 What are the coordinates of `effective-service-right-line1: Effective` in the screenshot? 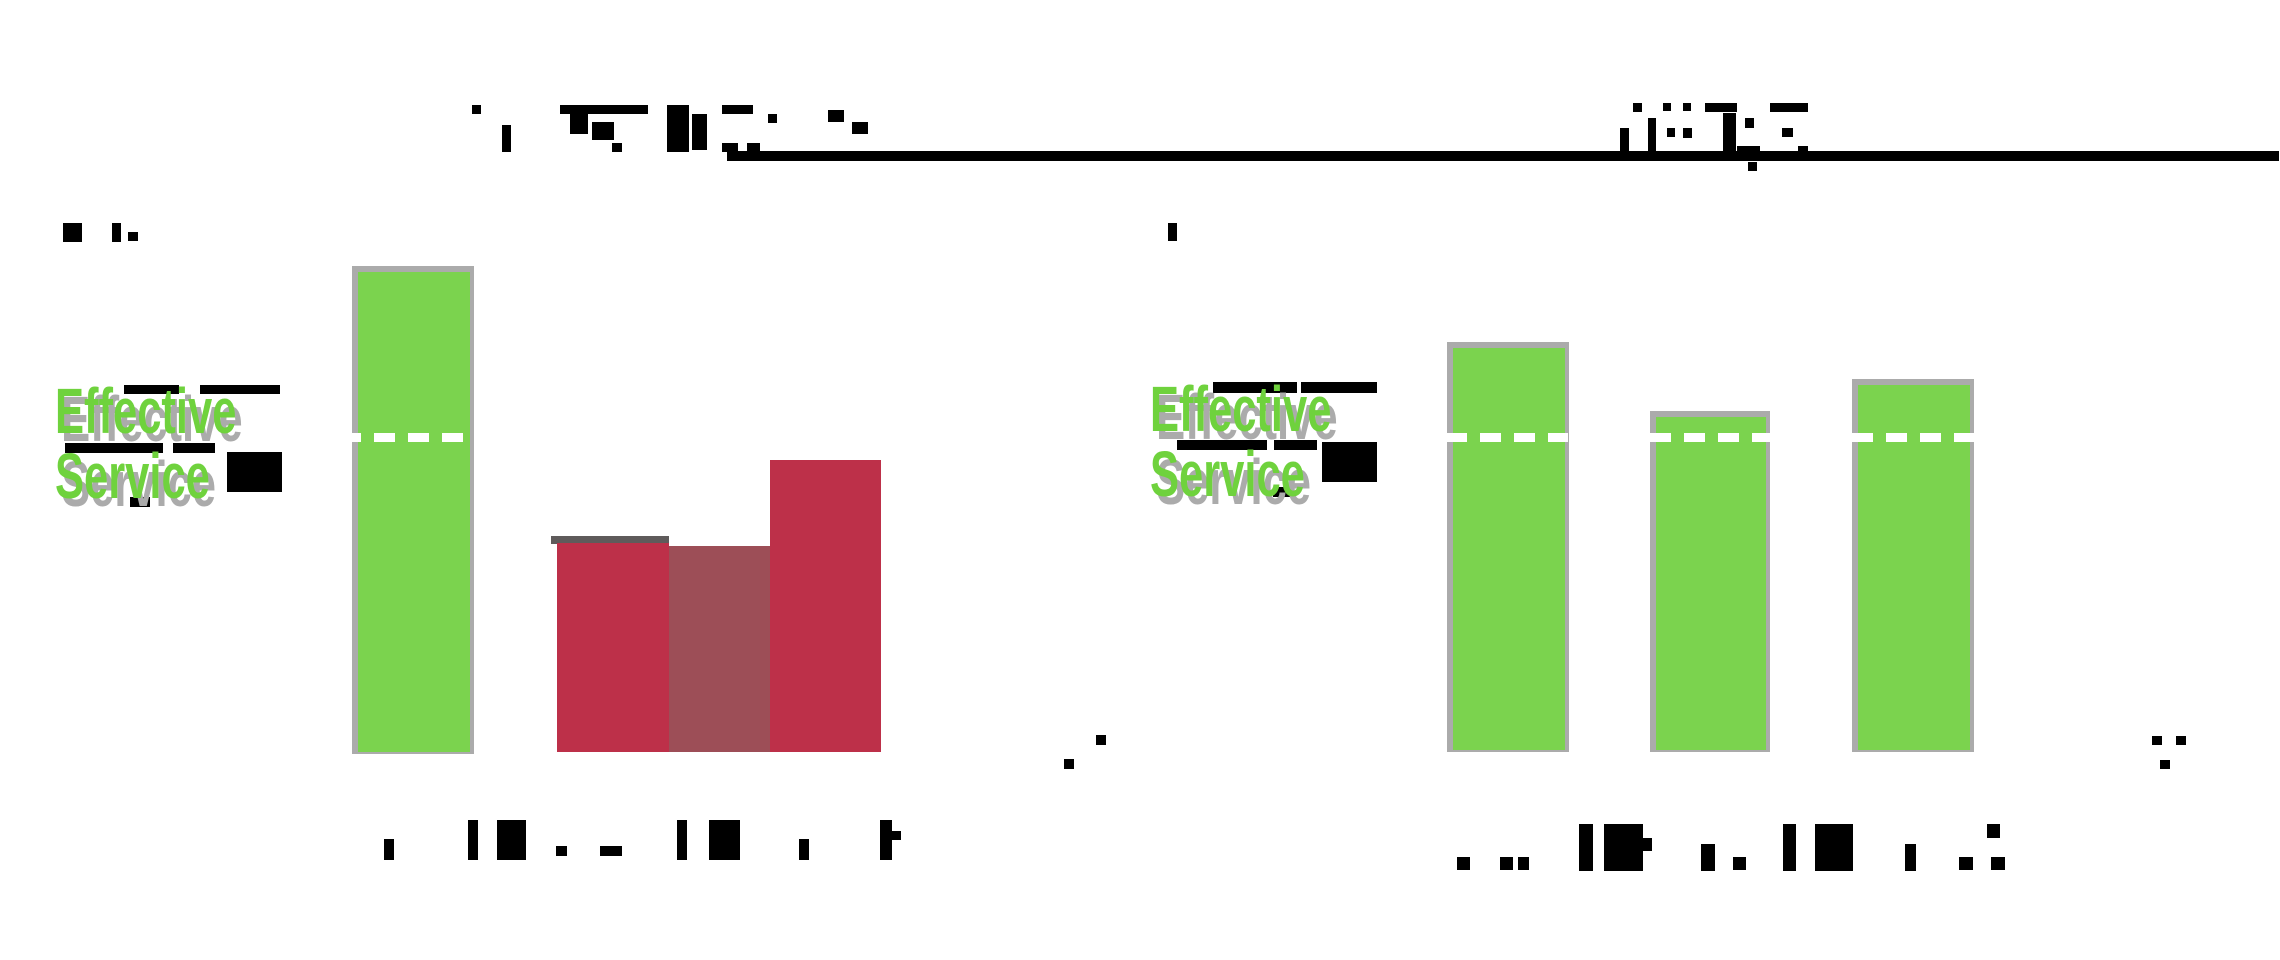 It's located at (1241, 409).